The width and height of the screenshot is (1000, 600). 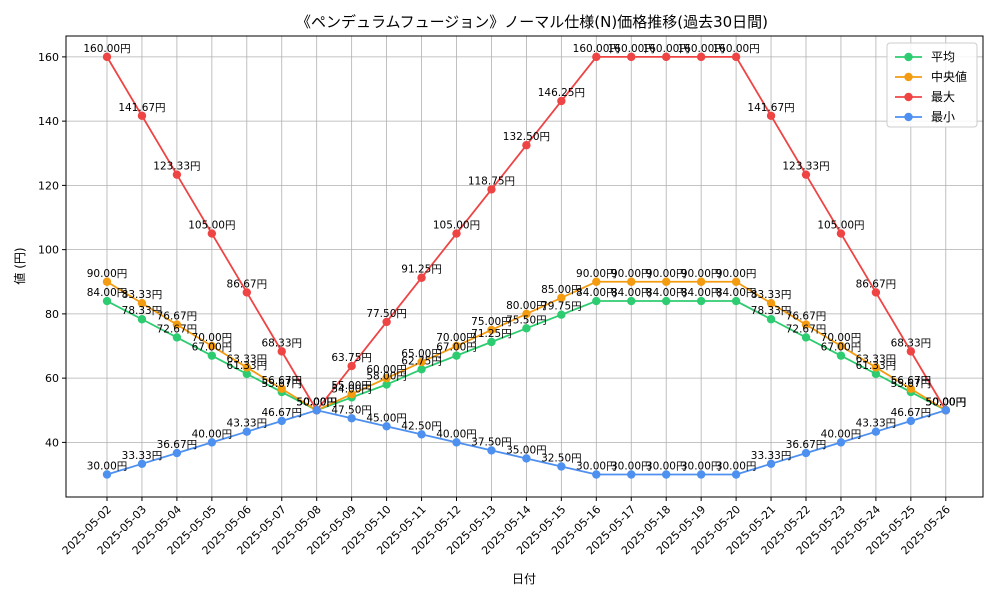 I want to click on data-label: 84.00円, so click(x=736, y=293).